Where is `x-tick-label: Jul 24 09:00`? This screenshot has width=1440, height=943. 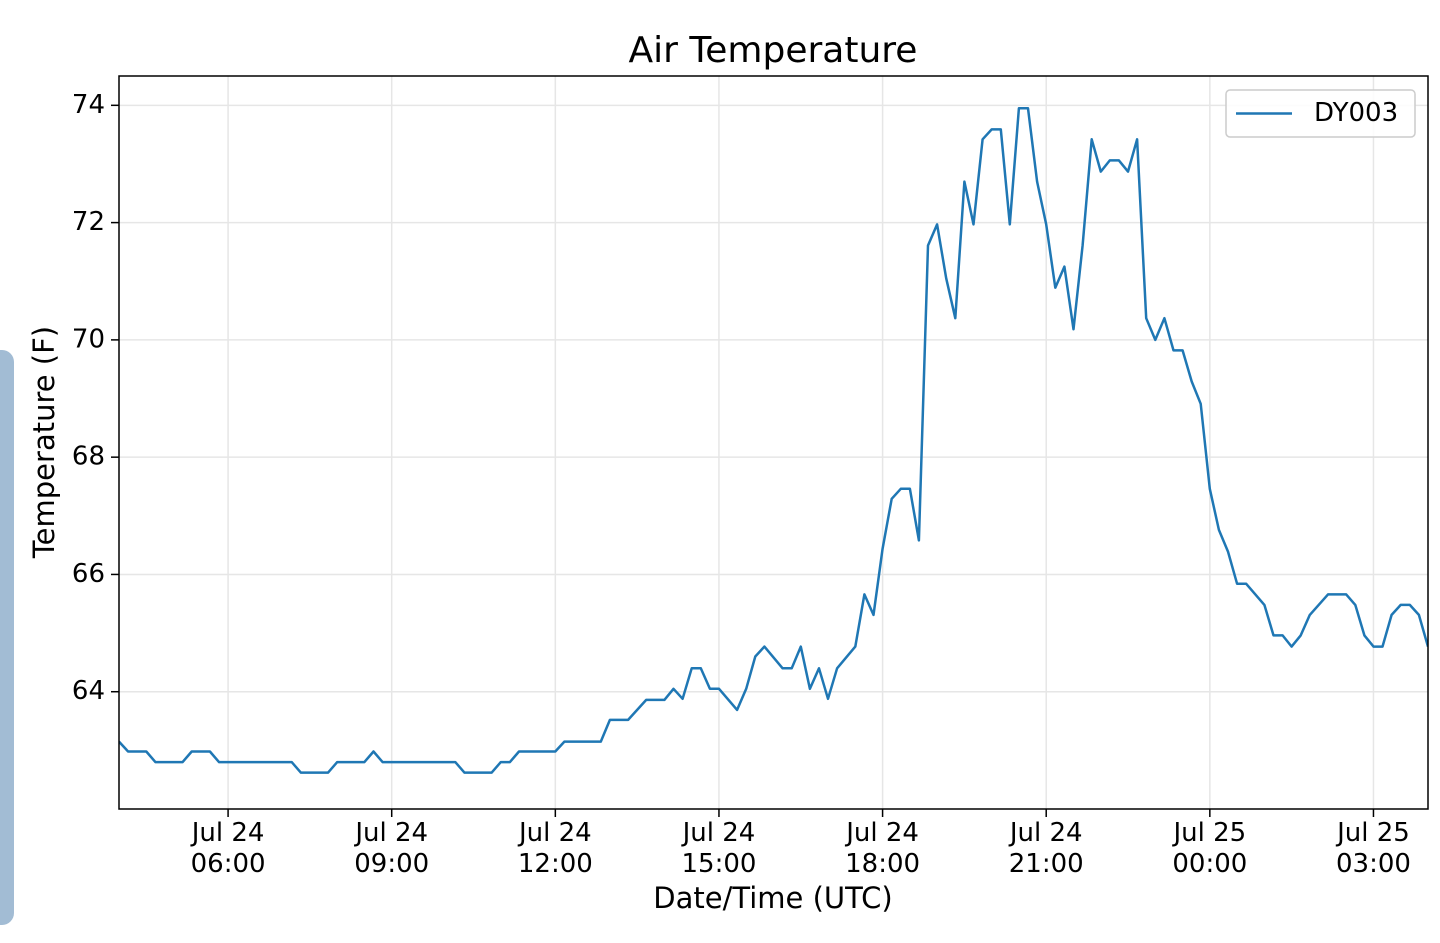
x-tick-label: Jul 24 09:00 is located at coordinates (391, 848).